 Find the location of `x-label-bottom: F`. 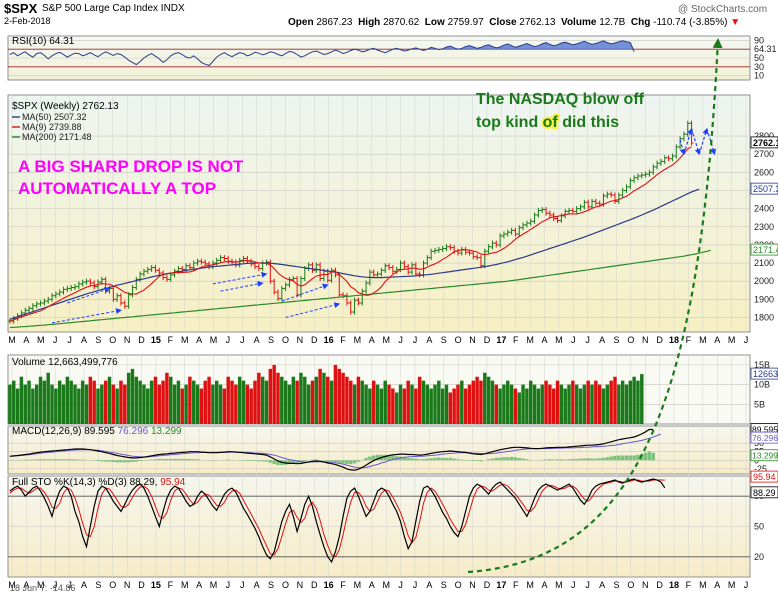

x-label-bottom: F is located at coordinates (343, 585).